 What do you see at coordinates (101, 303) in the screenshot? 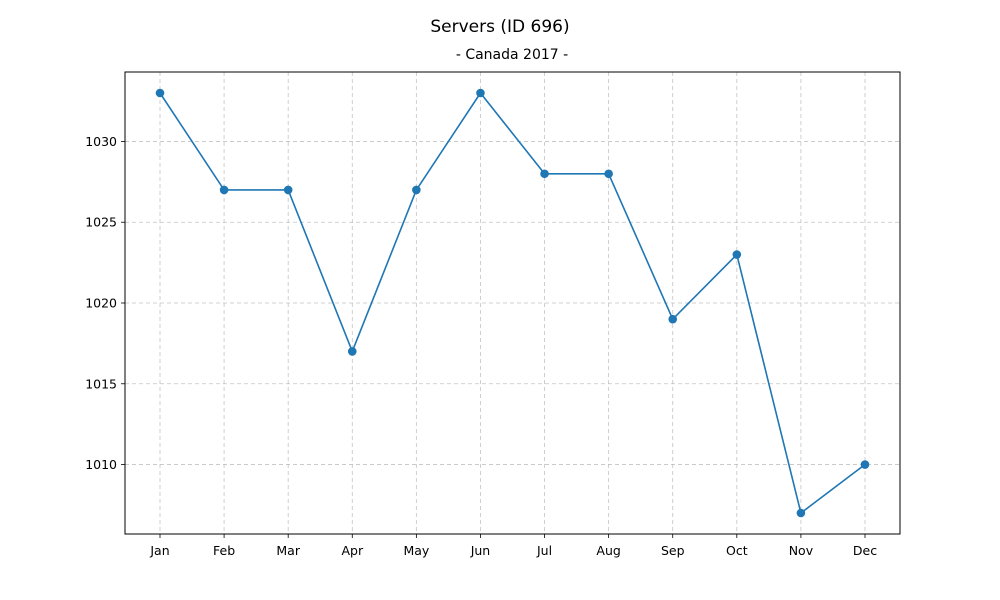
I see `y-tick-label: 1020` at bounding box center [101, 303].